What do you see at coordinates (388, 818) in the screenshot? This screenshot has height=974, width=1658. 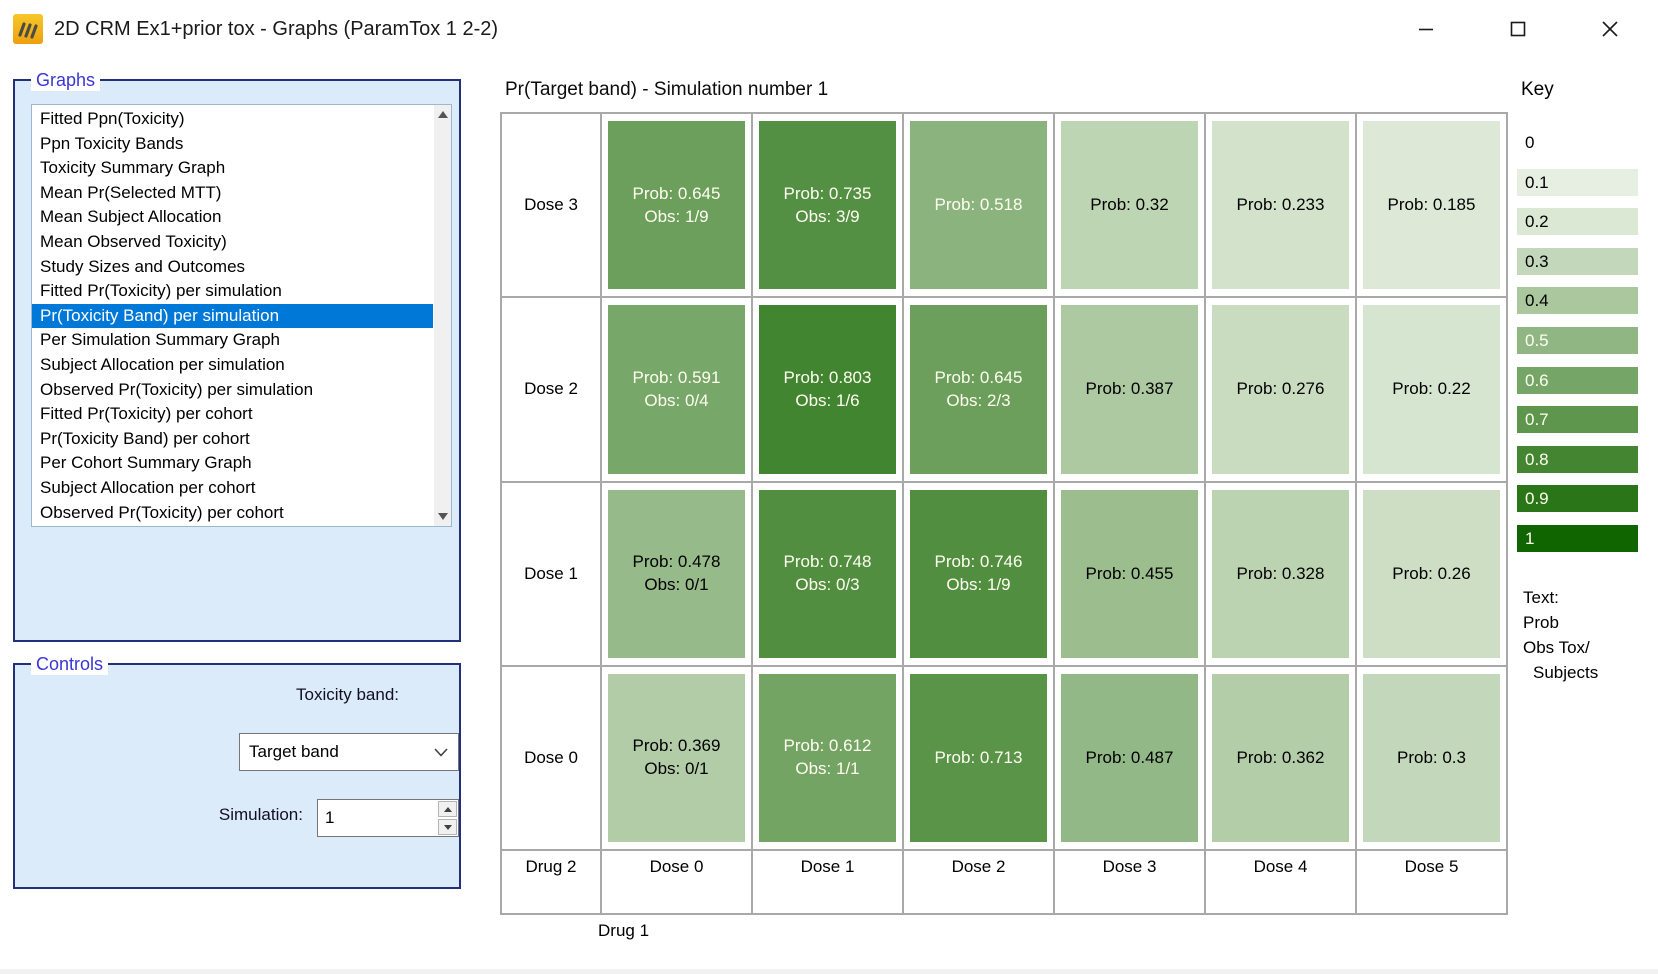 I see `simulation-input: 1` at bounding box center [388, 818].